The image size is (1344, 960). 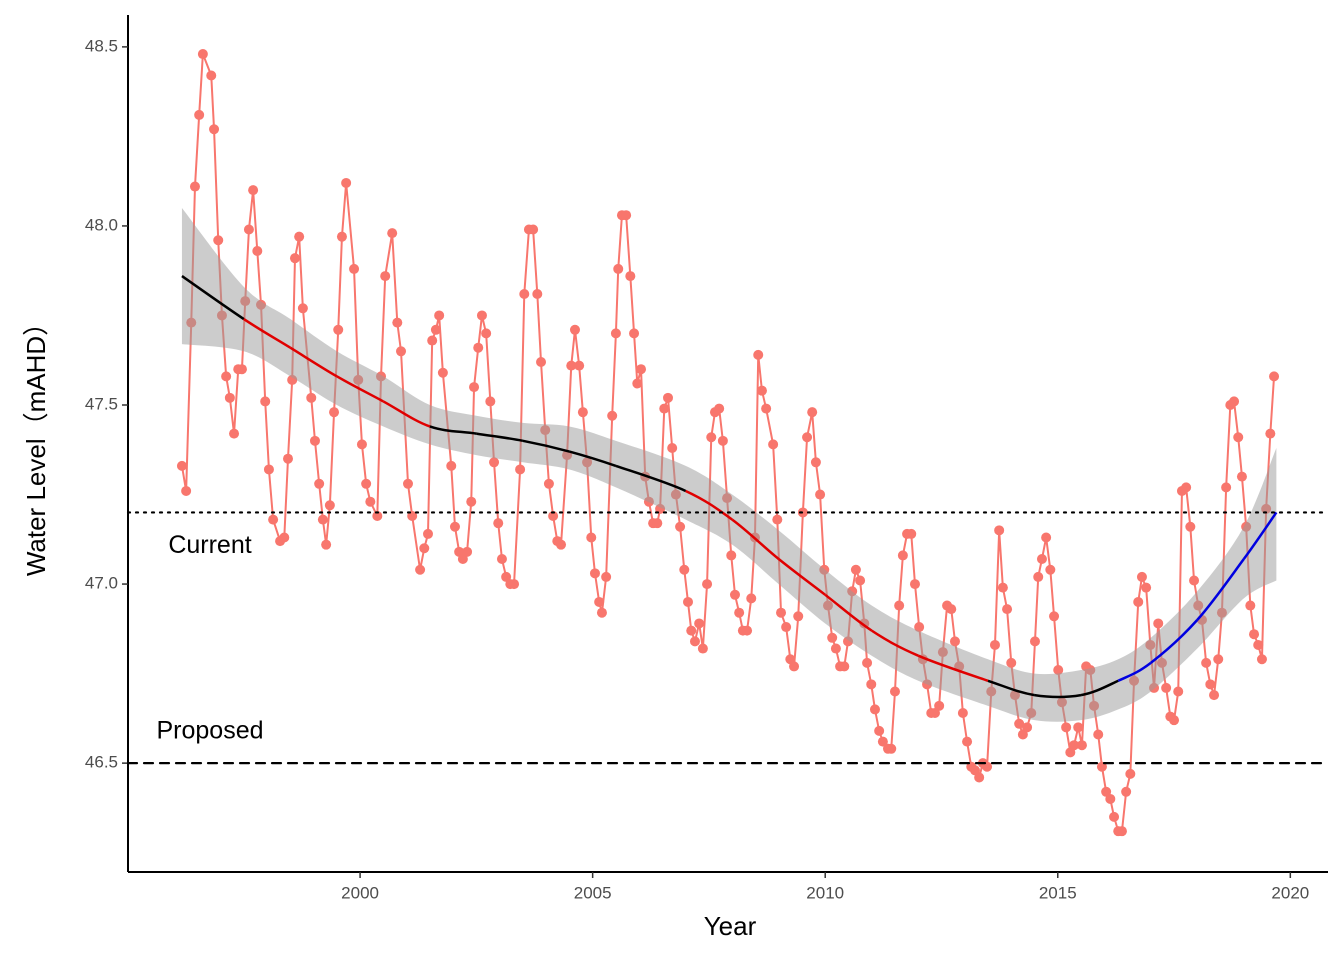 What do you see at coordinates (36, 443) in the screenshot?
I see `y-axis-title: Water Level（mAHD）` at bounding box center [36, 443].